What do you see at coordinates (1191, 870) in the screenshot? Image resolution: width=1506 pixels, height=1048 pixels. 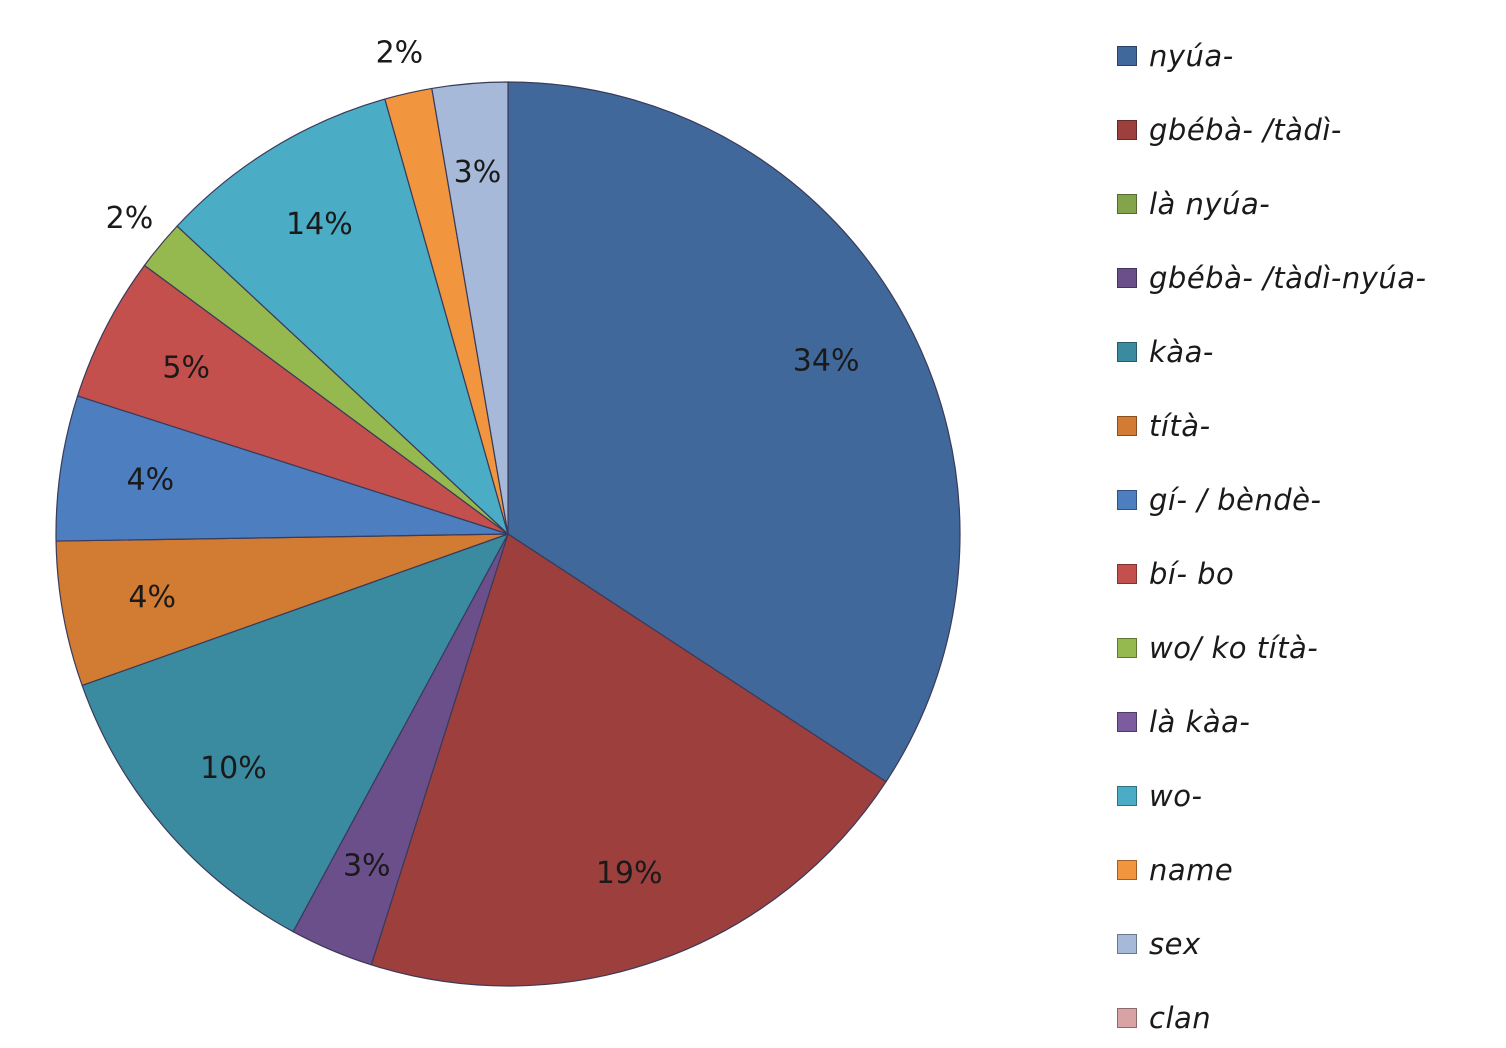 I see `legend-label: name` at bounding box center [1191, 870].